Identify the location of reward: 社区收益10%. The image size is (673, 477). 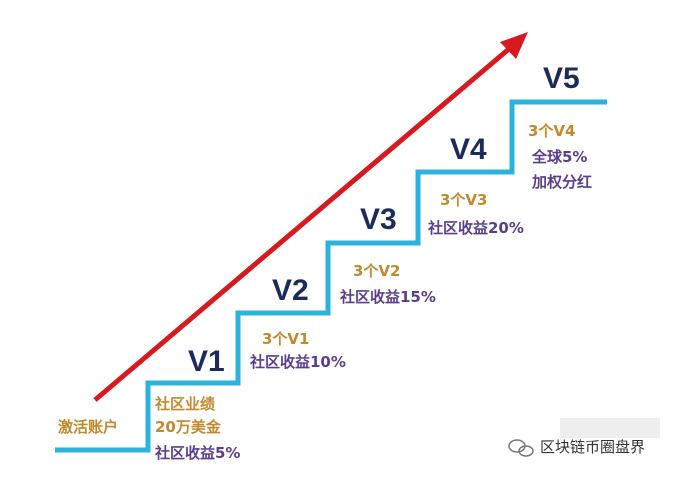
(297, 362).